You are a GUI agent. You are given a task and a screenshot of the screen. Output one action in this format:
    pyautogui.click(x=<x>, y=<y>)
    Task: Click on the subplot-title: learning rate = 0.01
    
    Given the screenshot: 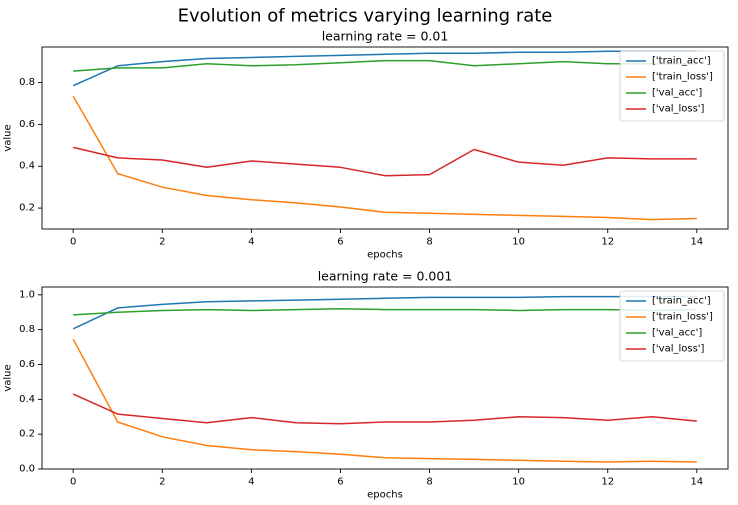 What is the action you would take?
    pyautogui.click(x=385, y=36)
    